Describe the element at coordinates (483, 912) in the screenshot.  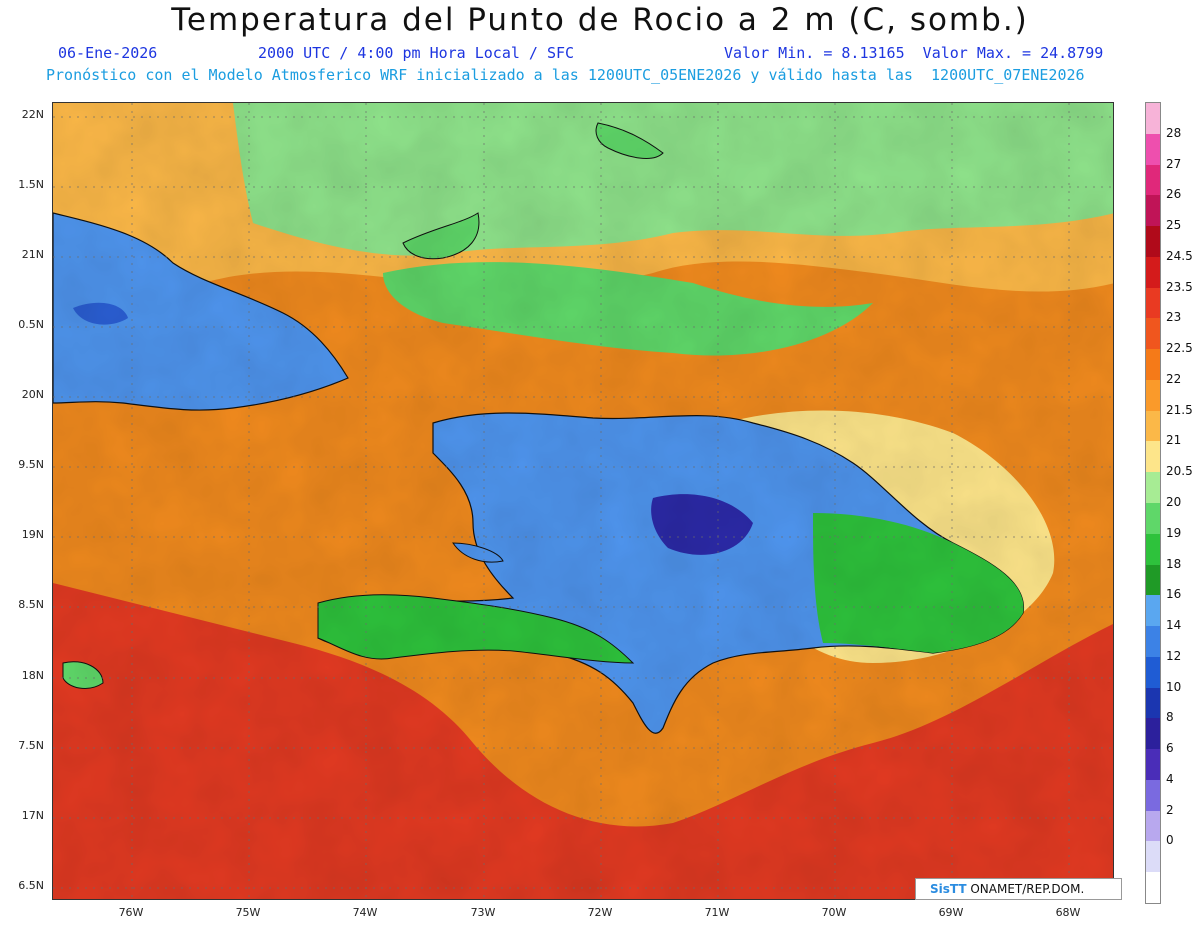
I see `lon-label: 73W` at that location.